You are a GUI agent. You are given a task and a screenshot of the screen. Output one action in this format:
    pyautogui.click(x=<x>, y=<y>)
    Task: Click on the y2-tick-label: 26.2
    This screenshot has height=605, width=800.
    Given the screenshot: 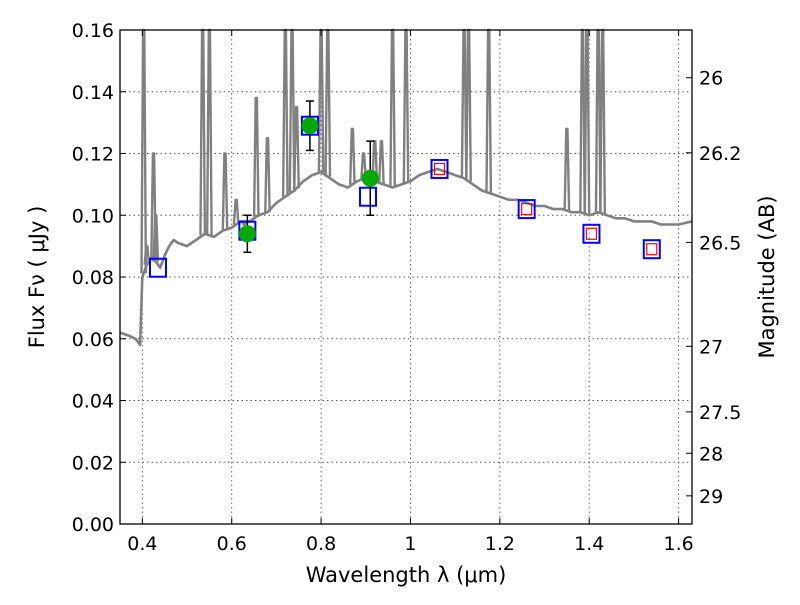 What is the action you would take?
    pyautogui.click(x=720, y=154)
    